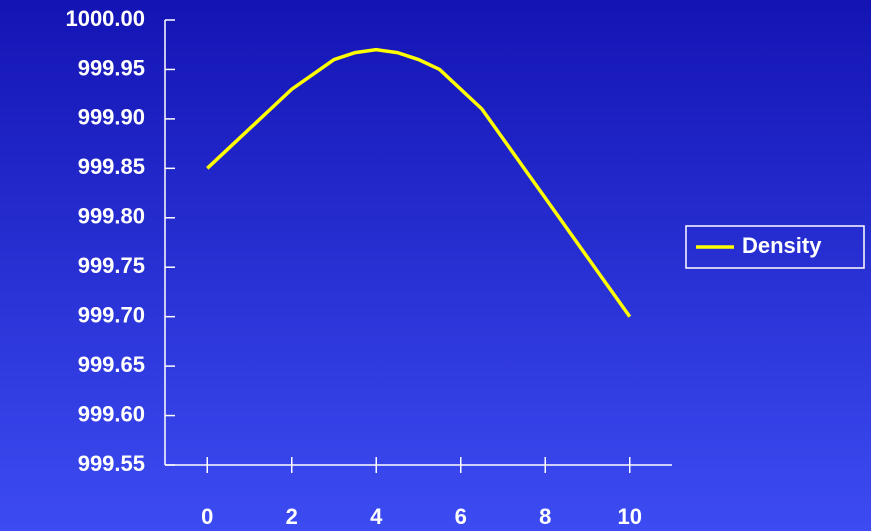 Image resolution: width=871 pixels, height=531 pixels. I want to click on x-tick-label: 0, so click(207, 516).